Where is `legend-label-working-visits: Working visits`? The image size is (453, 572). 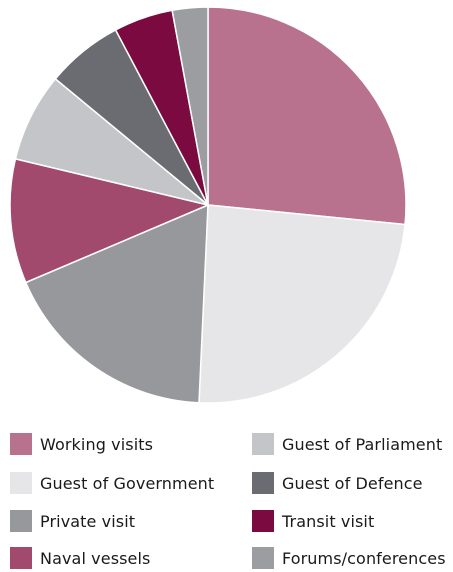 legend-label-working-visits: Working visits is located at coordinates (97, 444).